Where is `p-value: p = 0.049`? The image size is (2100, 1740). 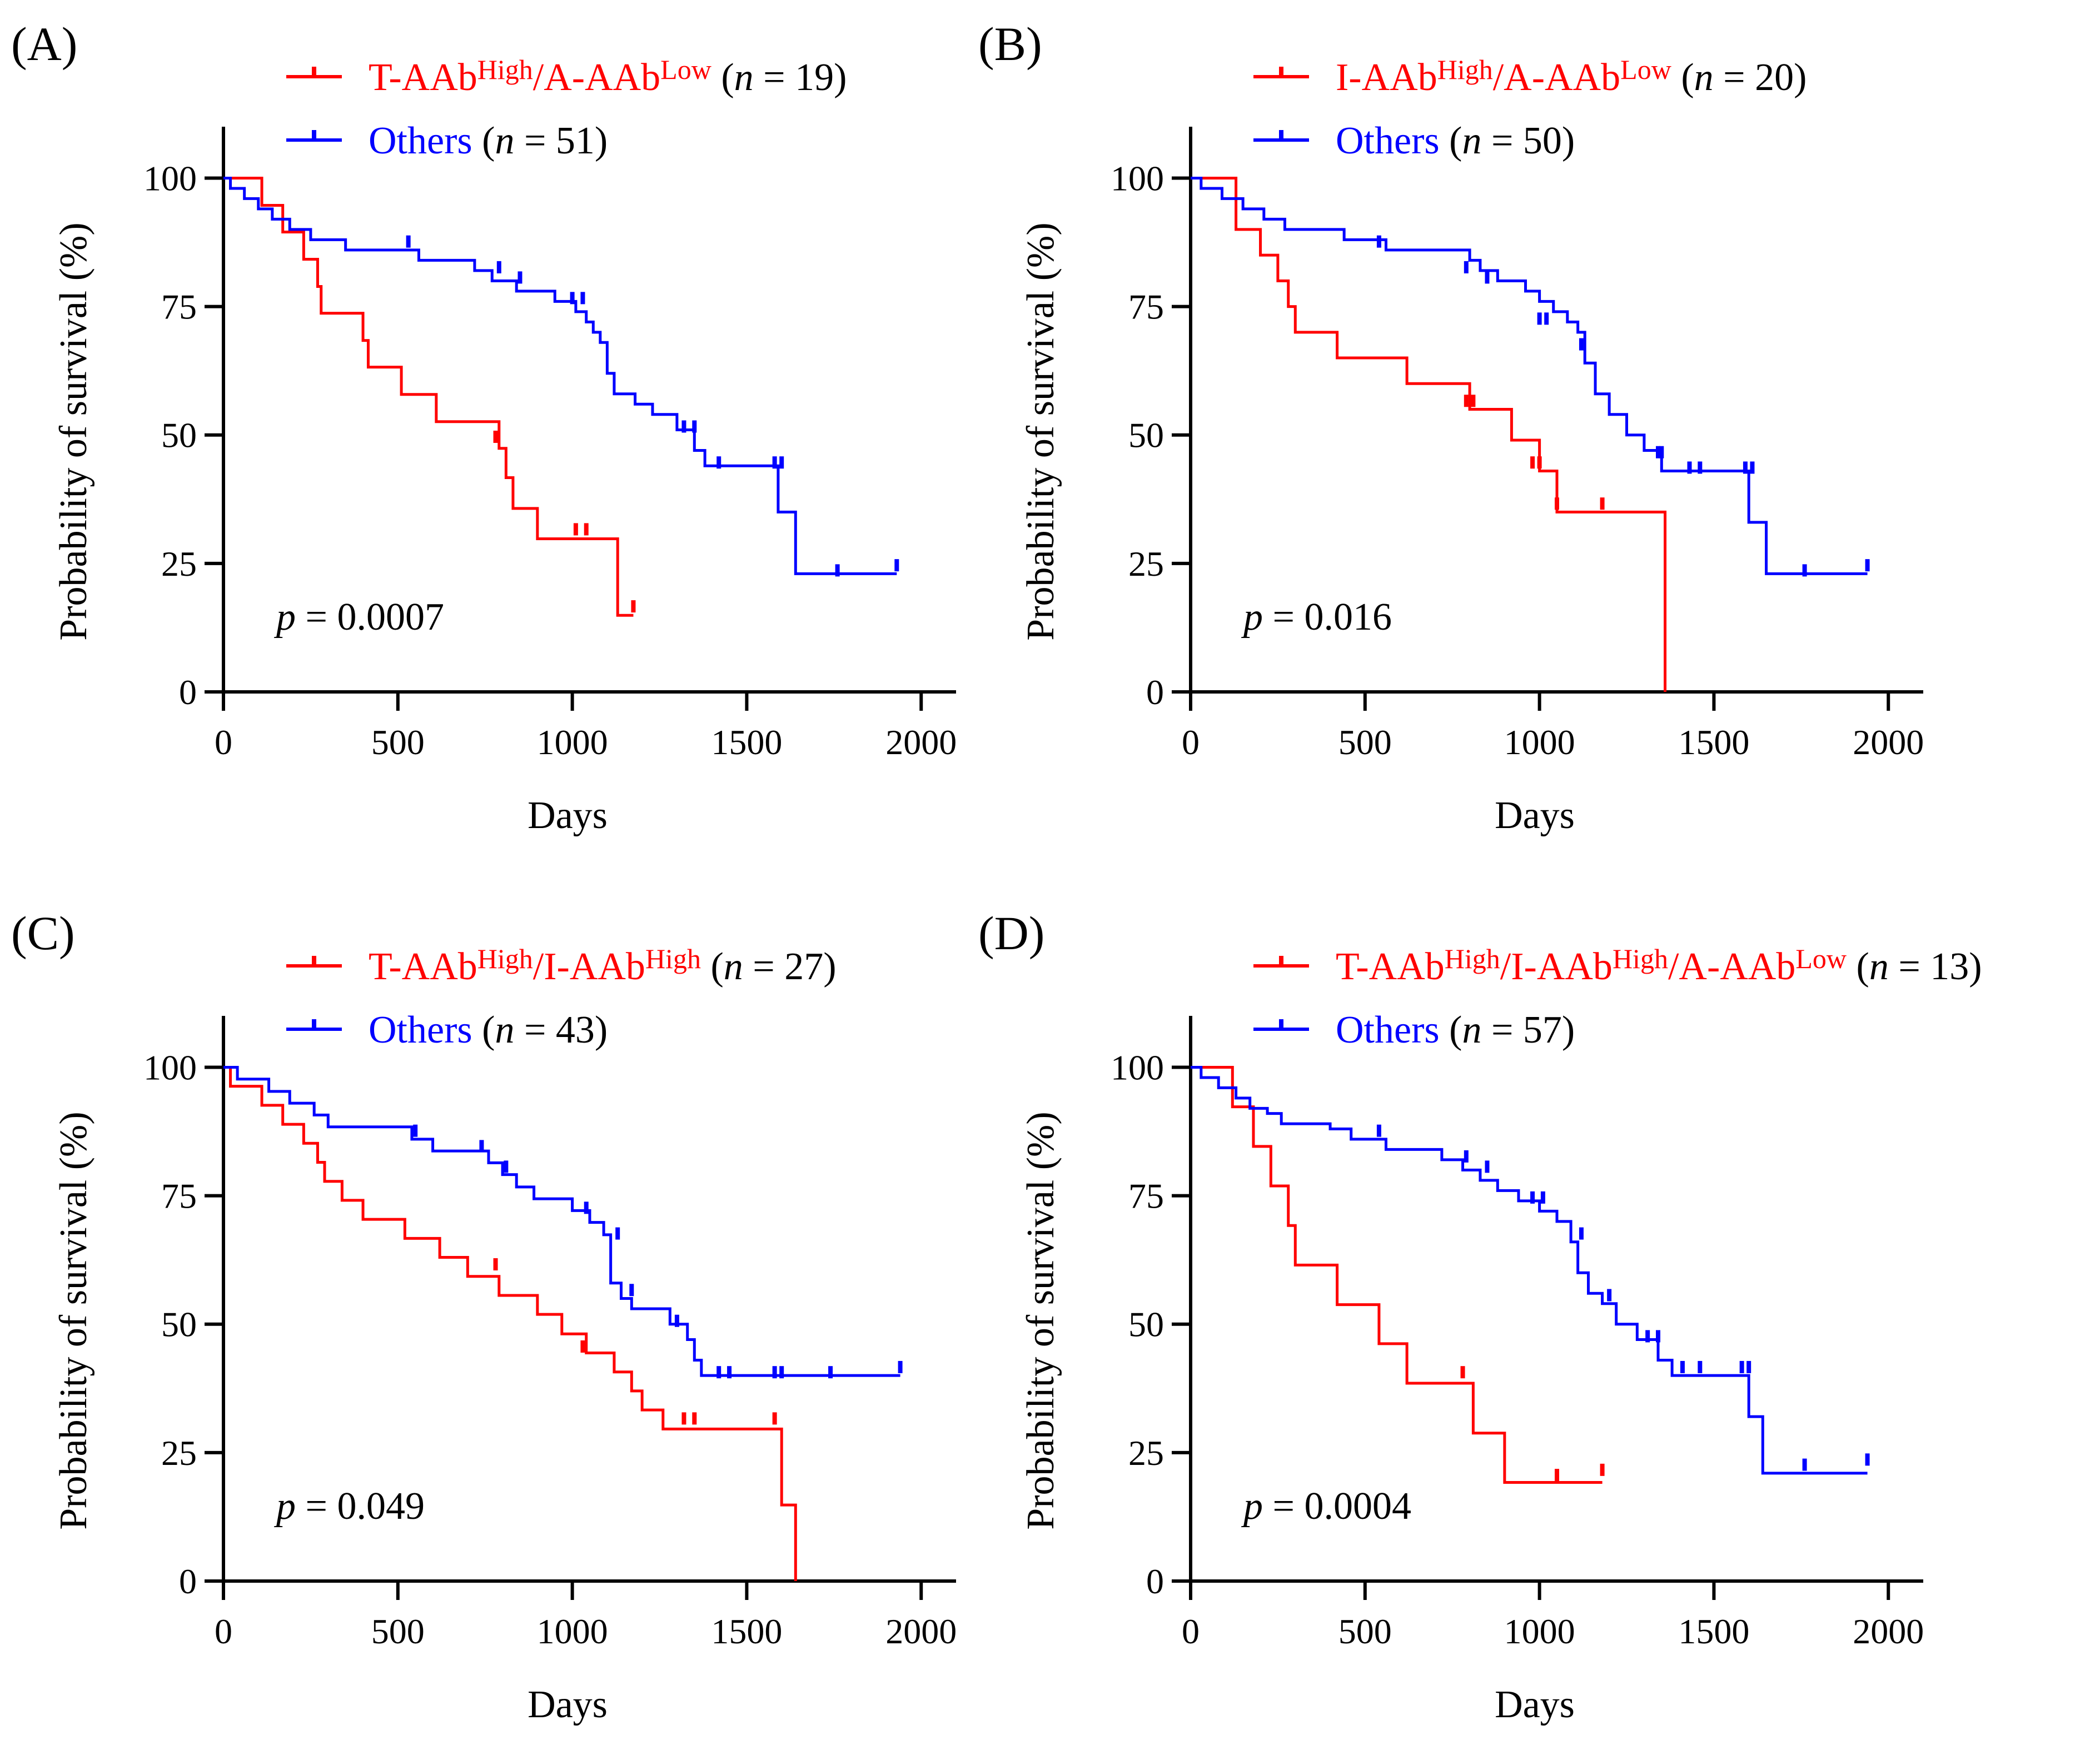 p-value: p = 0.049 is located at coordinates (349, 1507).